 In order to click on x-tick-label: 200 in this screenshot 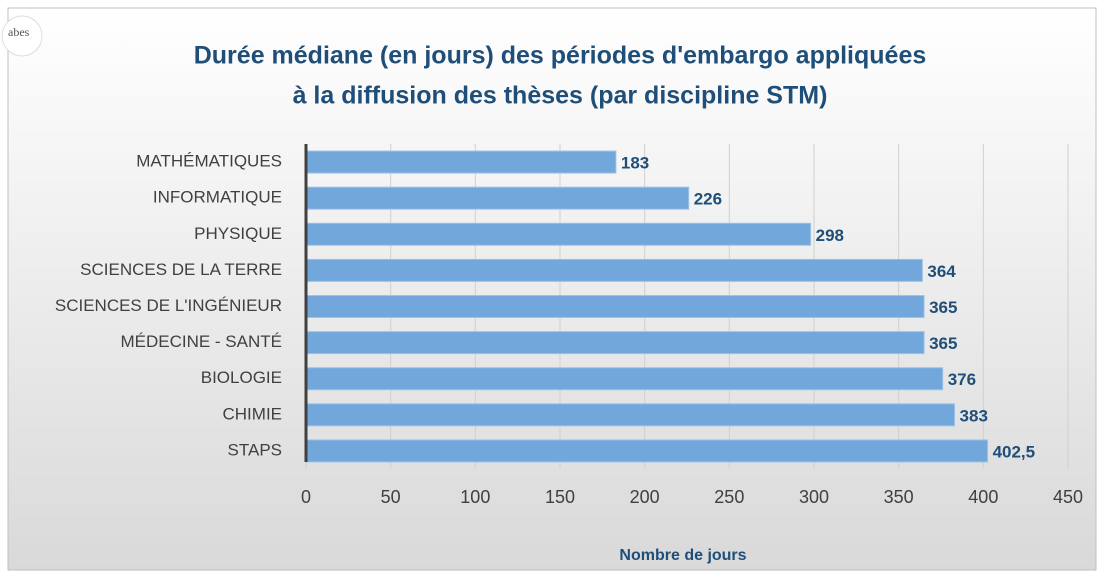, I will do `click(645, 497)`.